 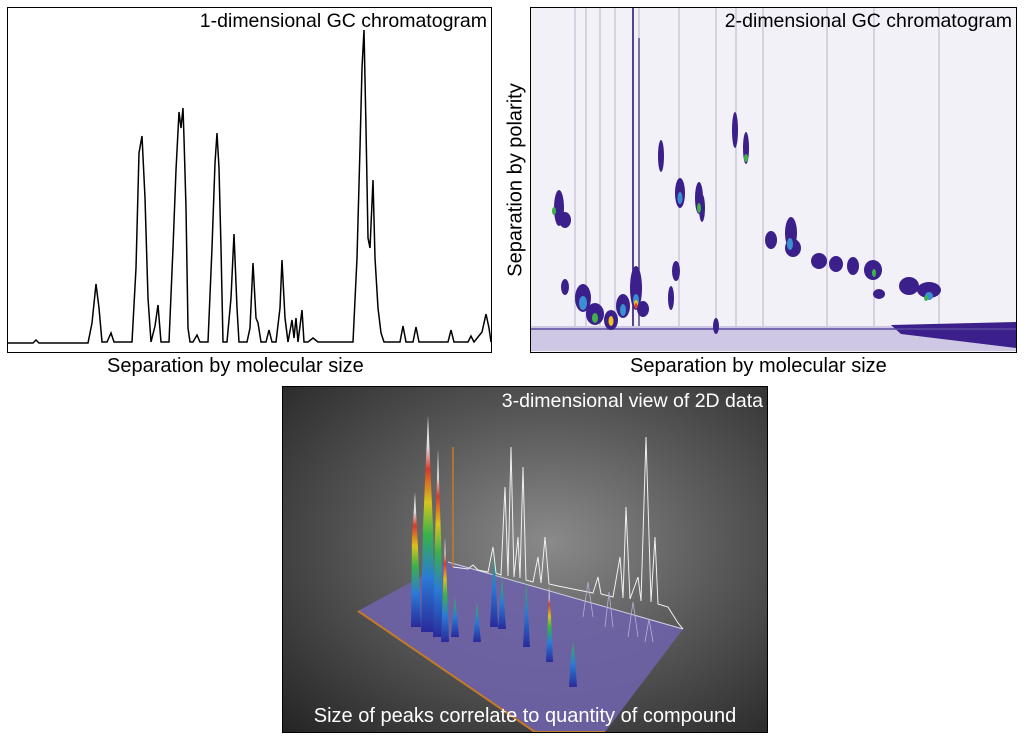 What do you see at coordinates (520, 573) in the screenshot?
I see `three-d-surface-plot` at bounding box center [520, 573].